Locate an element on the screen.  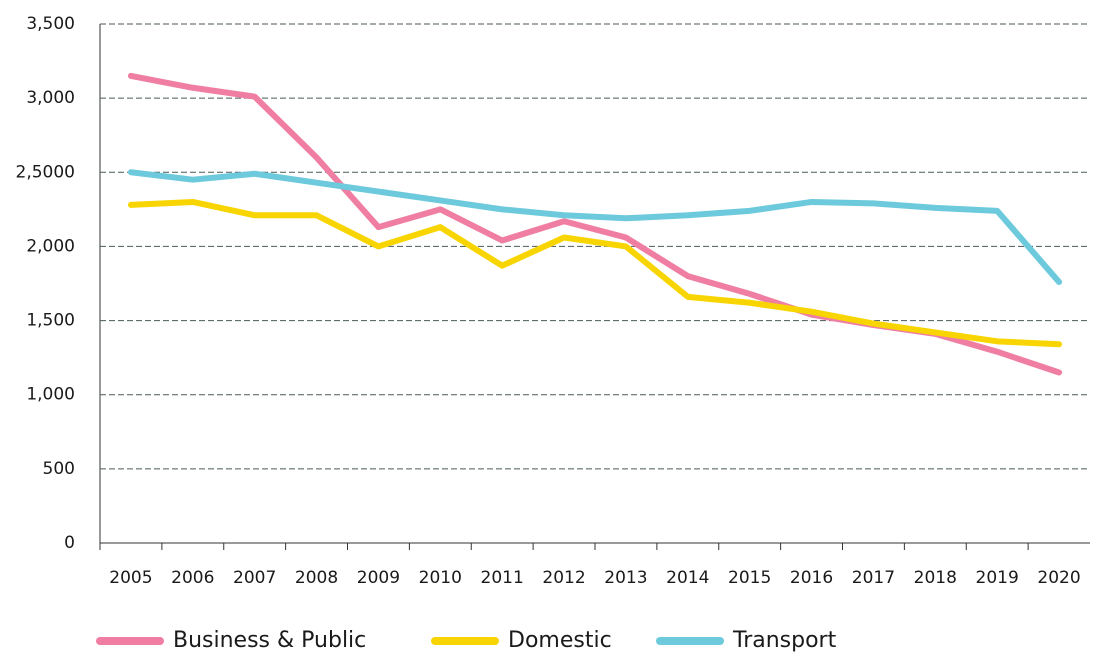
y-tick-label: 0 is located at coordinates (69, 543).